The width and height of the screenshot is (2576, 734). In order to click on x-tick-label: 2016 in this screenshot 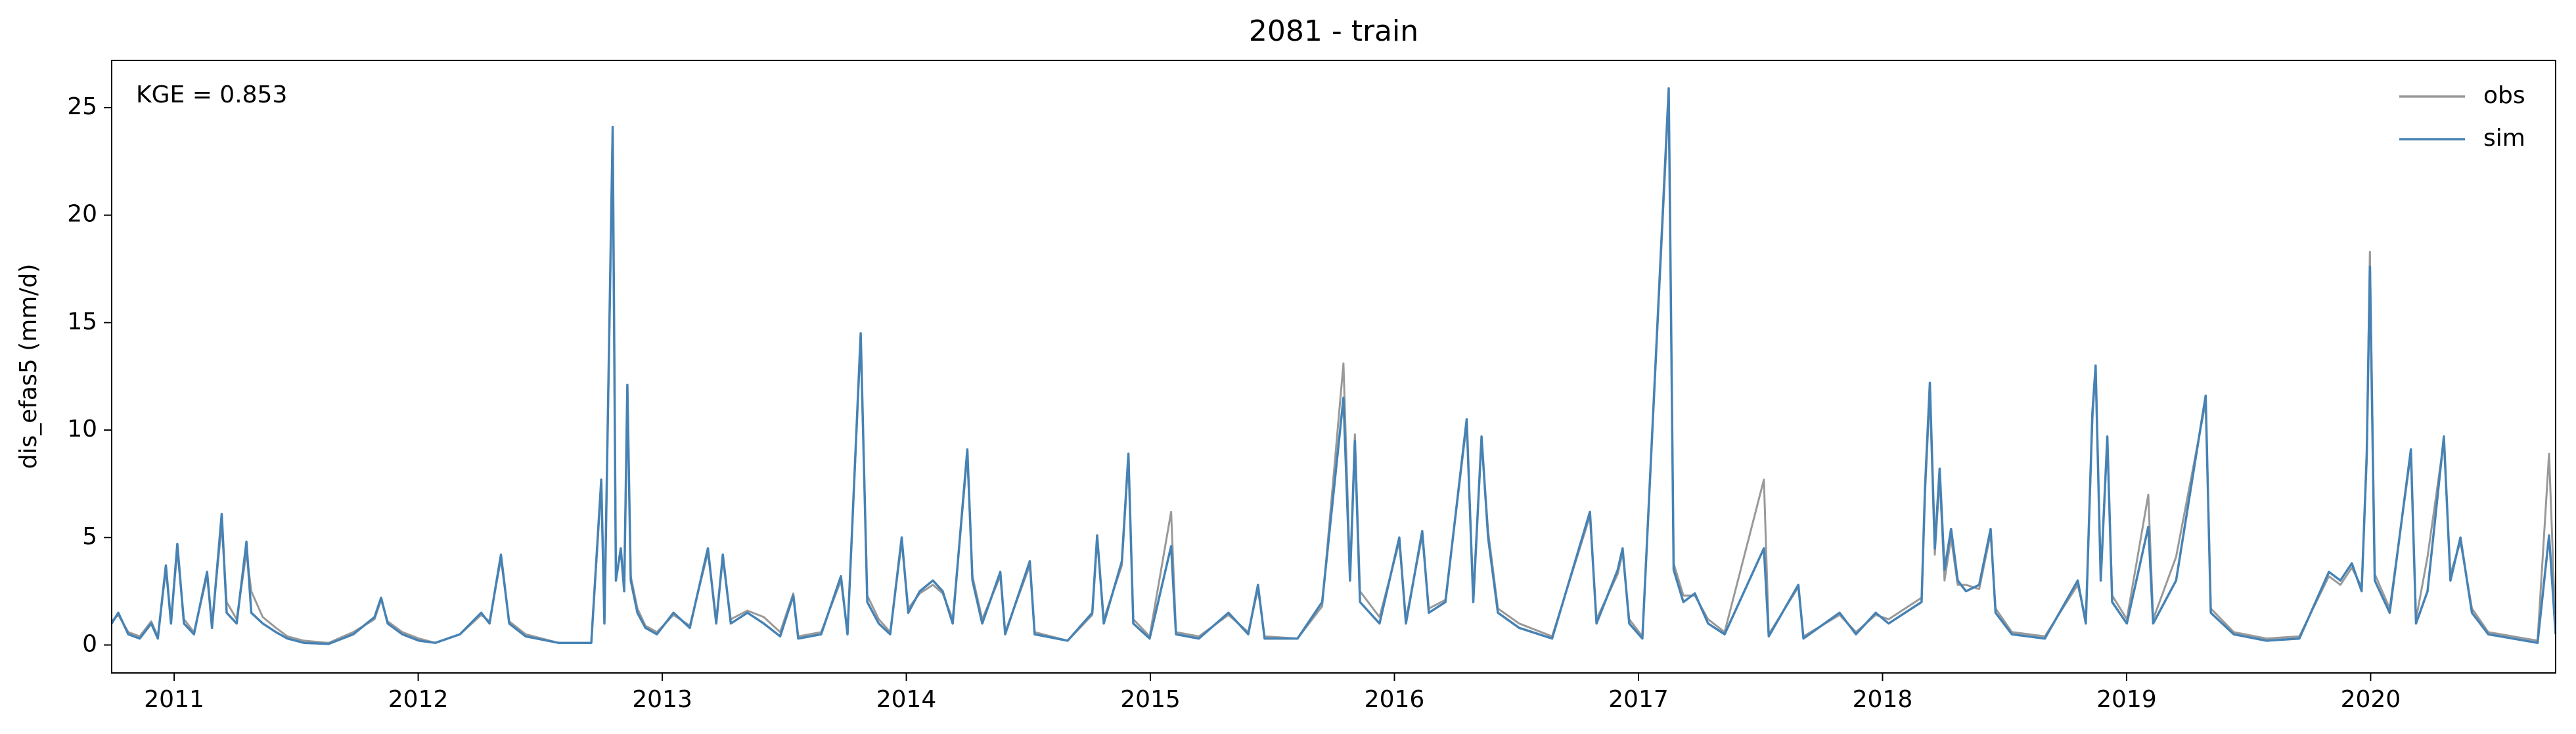, I will do `click(1395, 699)`.